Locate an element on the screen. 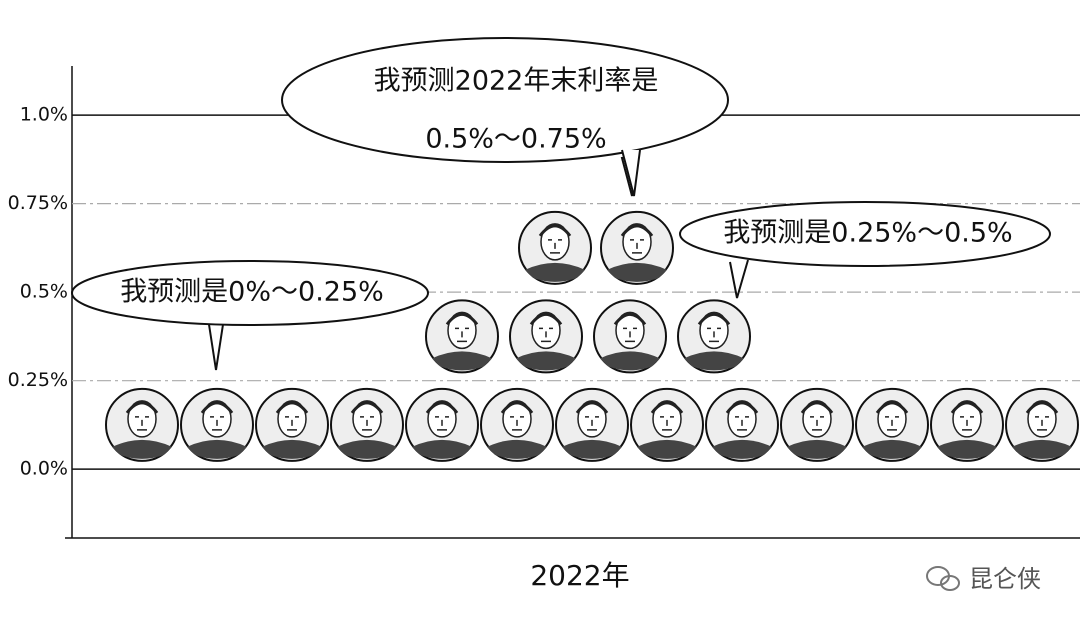 This screenshot has width=1080, height=628. x-tick-label: 2022年 is located at coordinates (579, 575).